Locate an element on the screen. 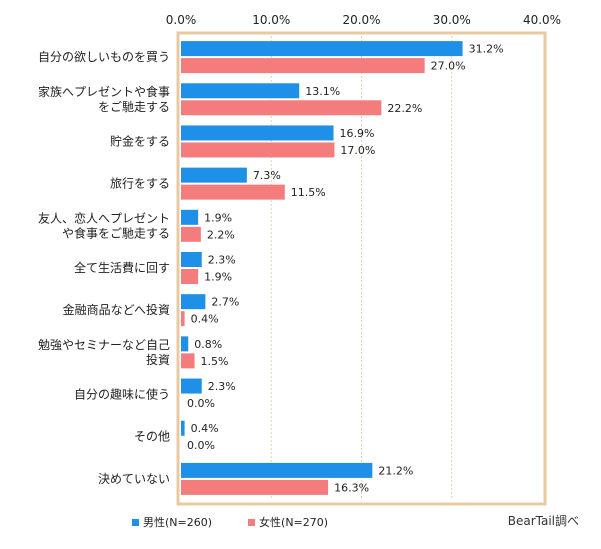  data-label-male: 1.9% is located at coordinates (218, 217).